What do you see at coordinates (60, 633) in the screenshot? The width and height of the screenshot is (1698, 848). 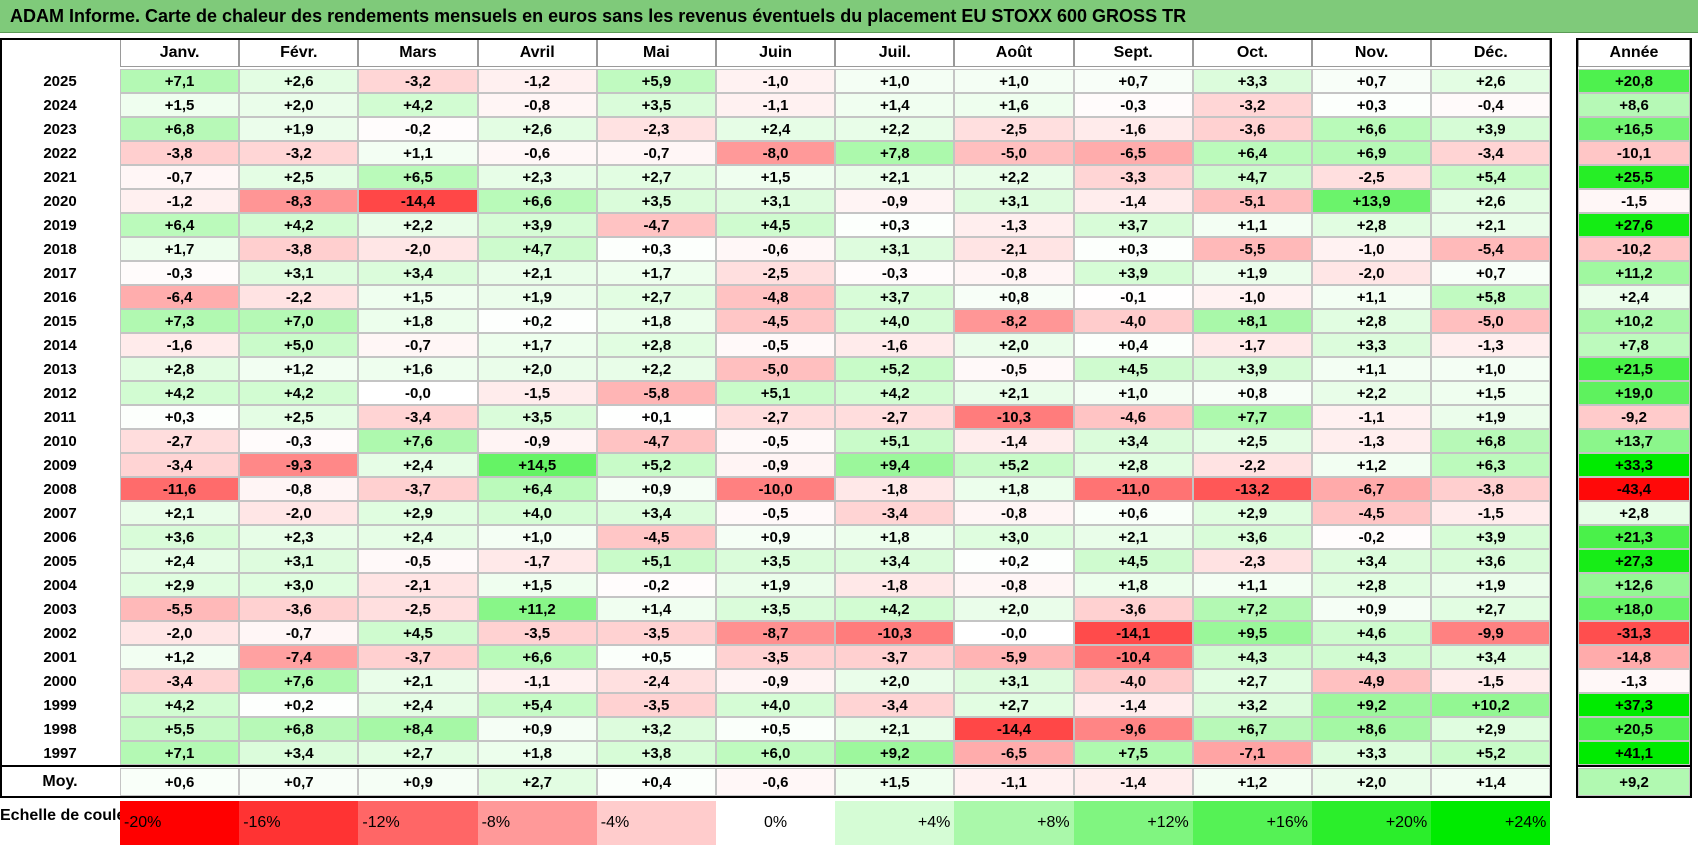 I see `year-label: 2002` at bounding box center [60, 633].